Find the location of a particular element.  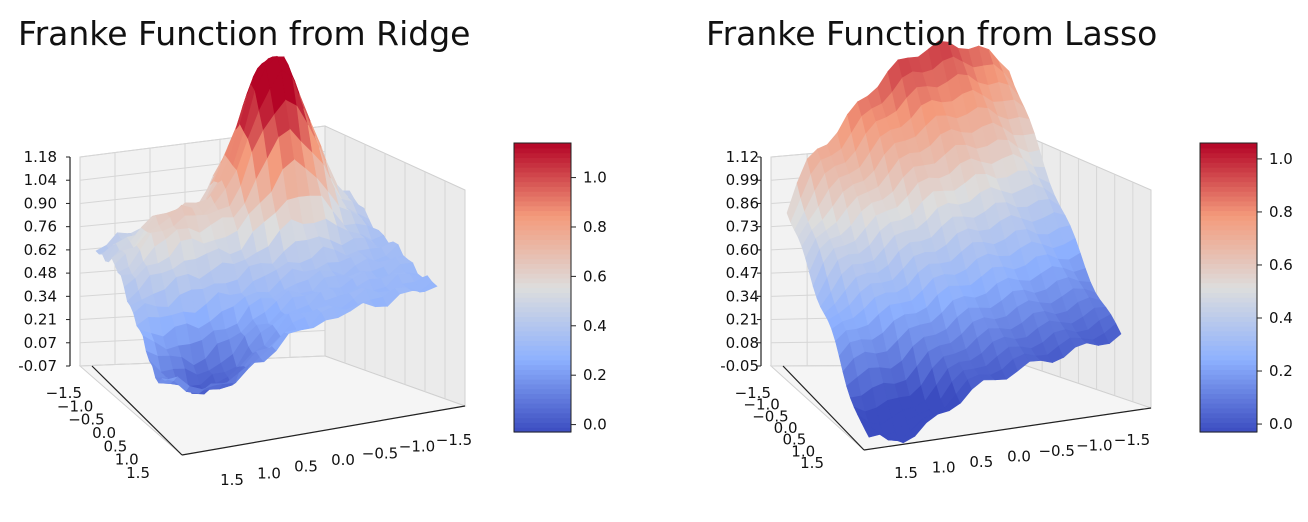

y-tick-label: 1.5 is located at coordinates (812, 463).